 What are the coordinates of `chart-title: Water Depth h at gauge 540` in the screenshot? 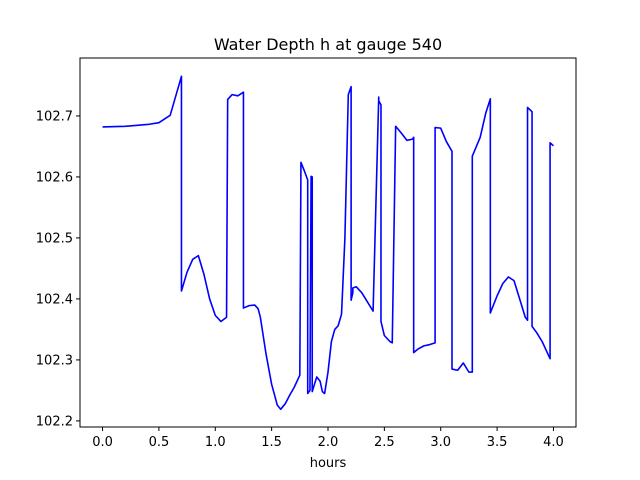 It's located at (328, 44).